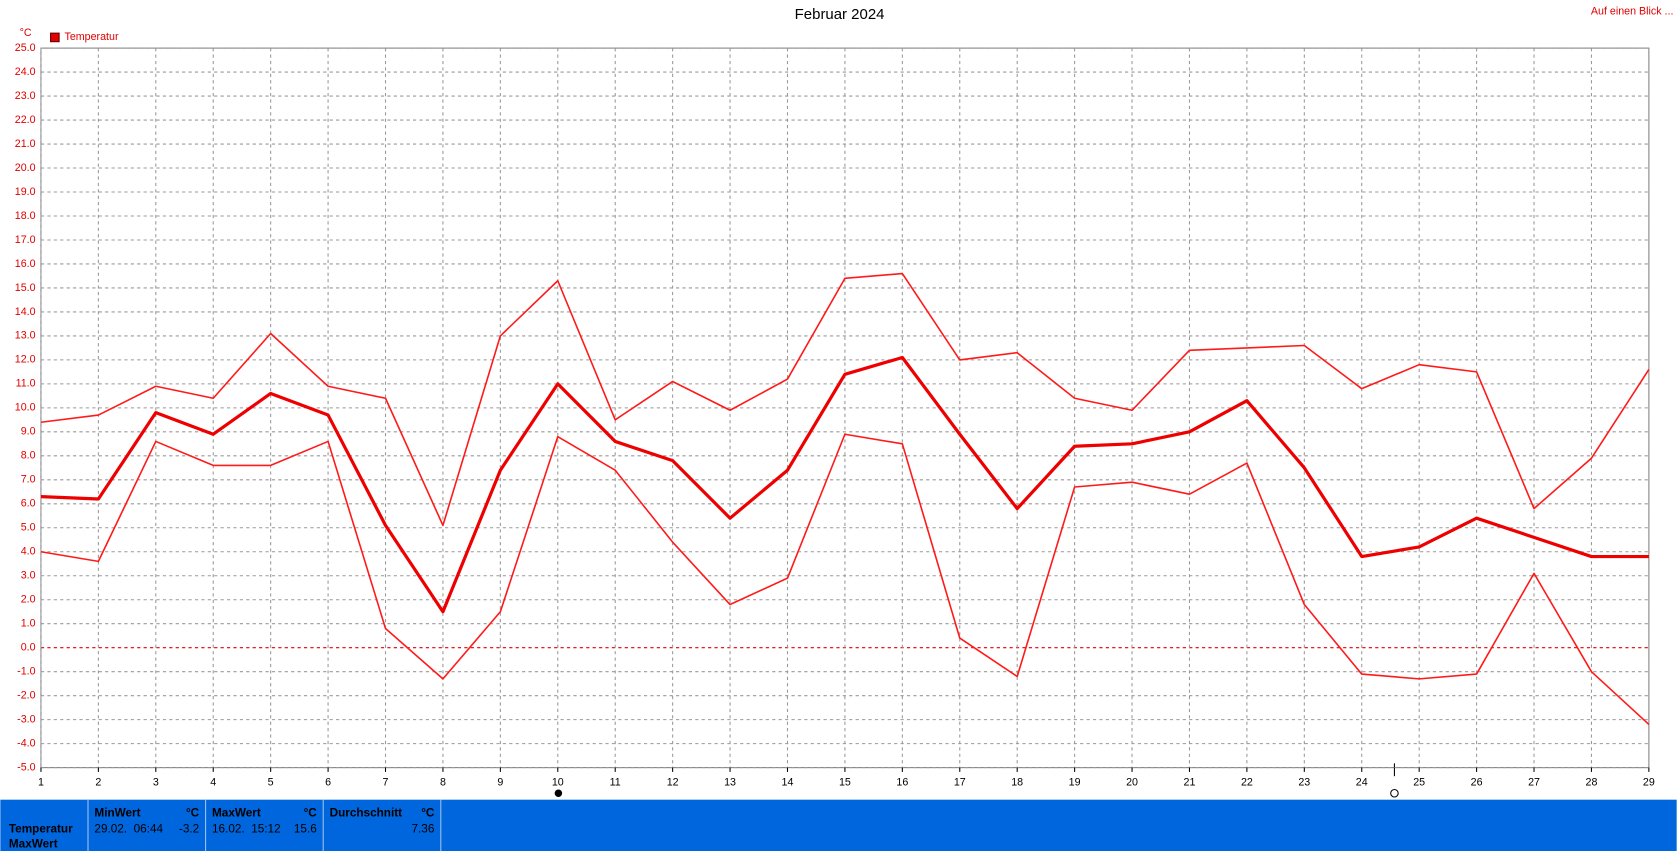 The width and height of the screenshot is (1677, 851). Describe the element at coordinates (28, 576) in the screenshot. I see `y-tick-label: 3.0` at that location.